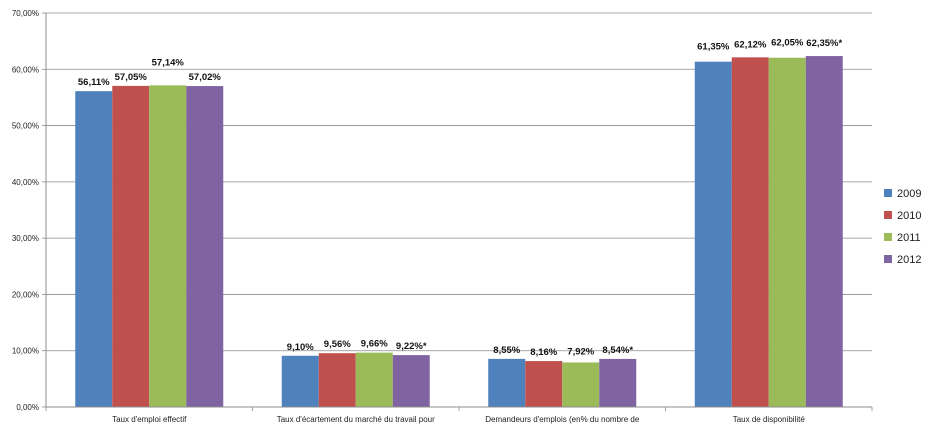  Describe the element at coordinates (149, 419) in the screenshot. I see `category-label-0: Taux d'emploi effectif` at that location.